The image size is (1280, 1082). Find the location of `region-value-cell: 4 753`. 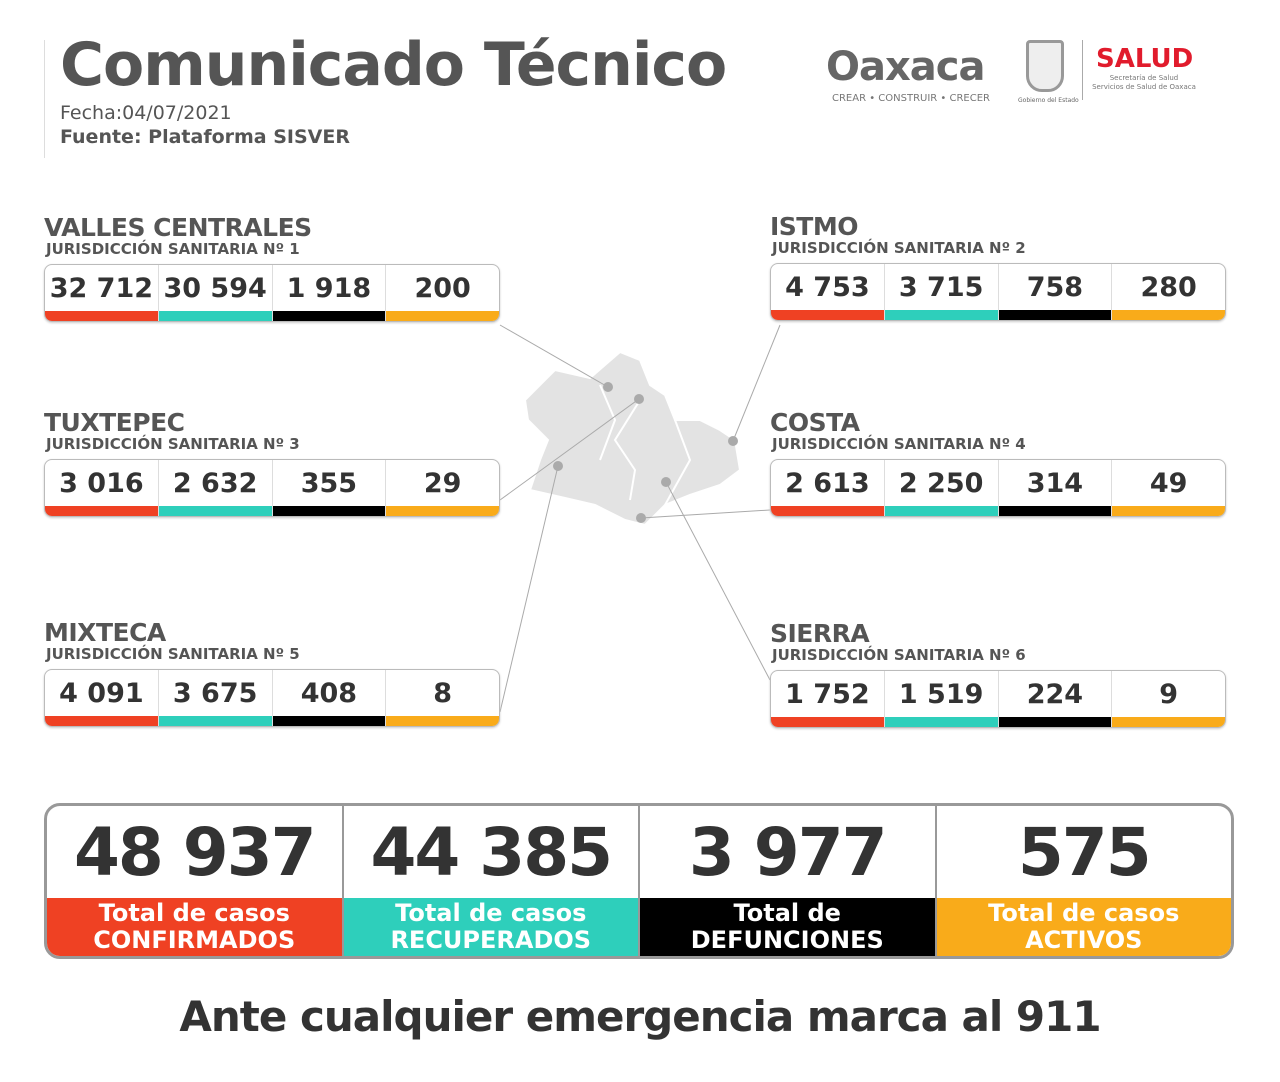

region-value-cell: 4 753 is located at coordinates (828, 292).